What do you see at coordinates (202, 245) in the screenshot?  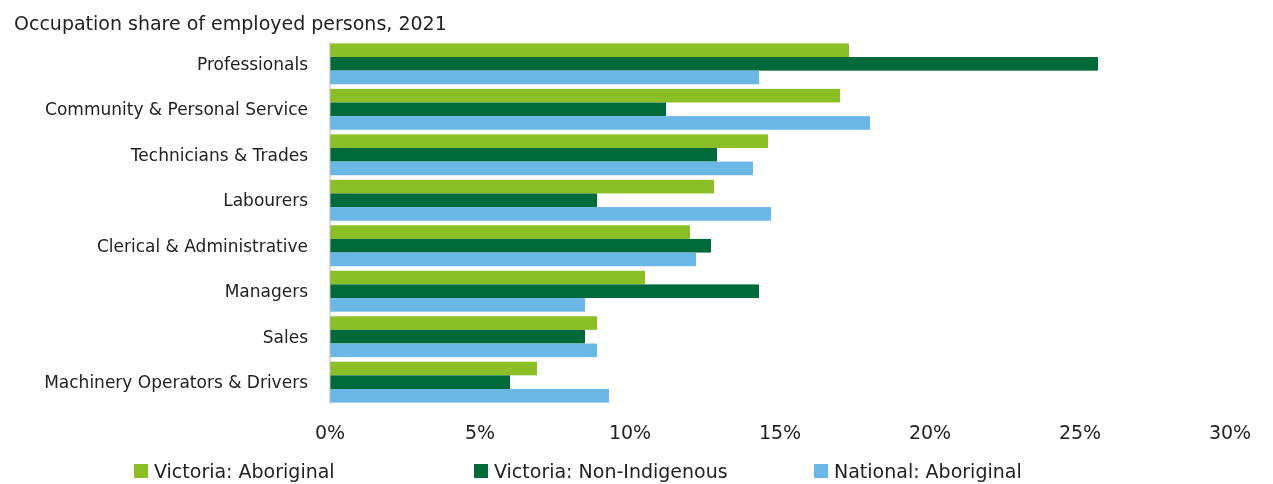 I see `y-tick-label: Clerical & Administrative` at bounding box center [202, 245].